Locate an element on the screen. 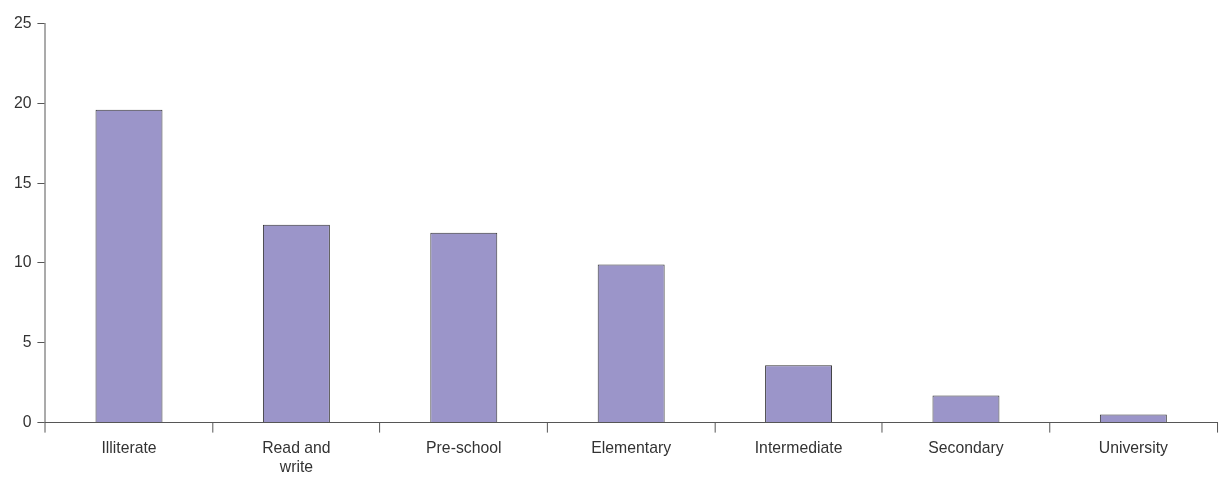  x-tick-label: Illiterate is located at coordinates (129, 447).